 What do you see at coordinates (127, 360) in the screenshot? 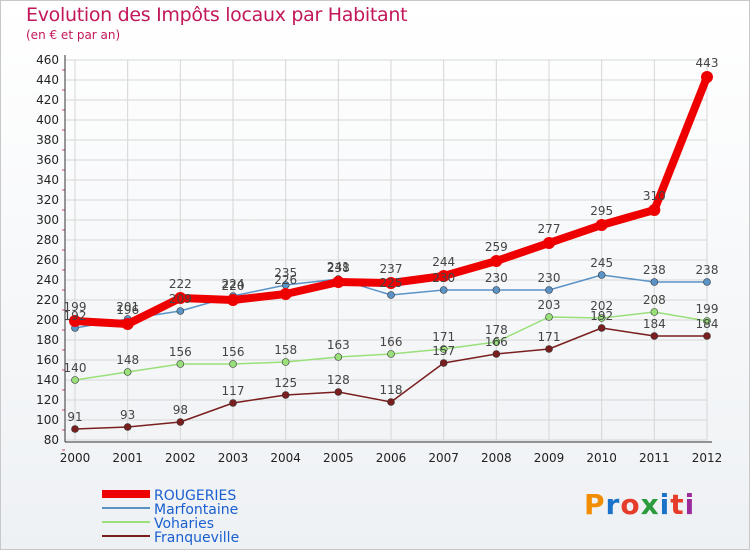
I see `data-label: 148` at bounding box center [127, 360].